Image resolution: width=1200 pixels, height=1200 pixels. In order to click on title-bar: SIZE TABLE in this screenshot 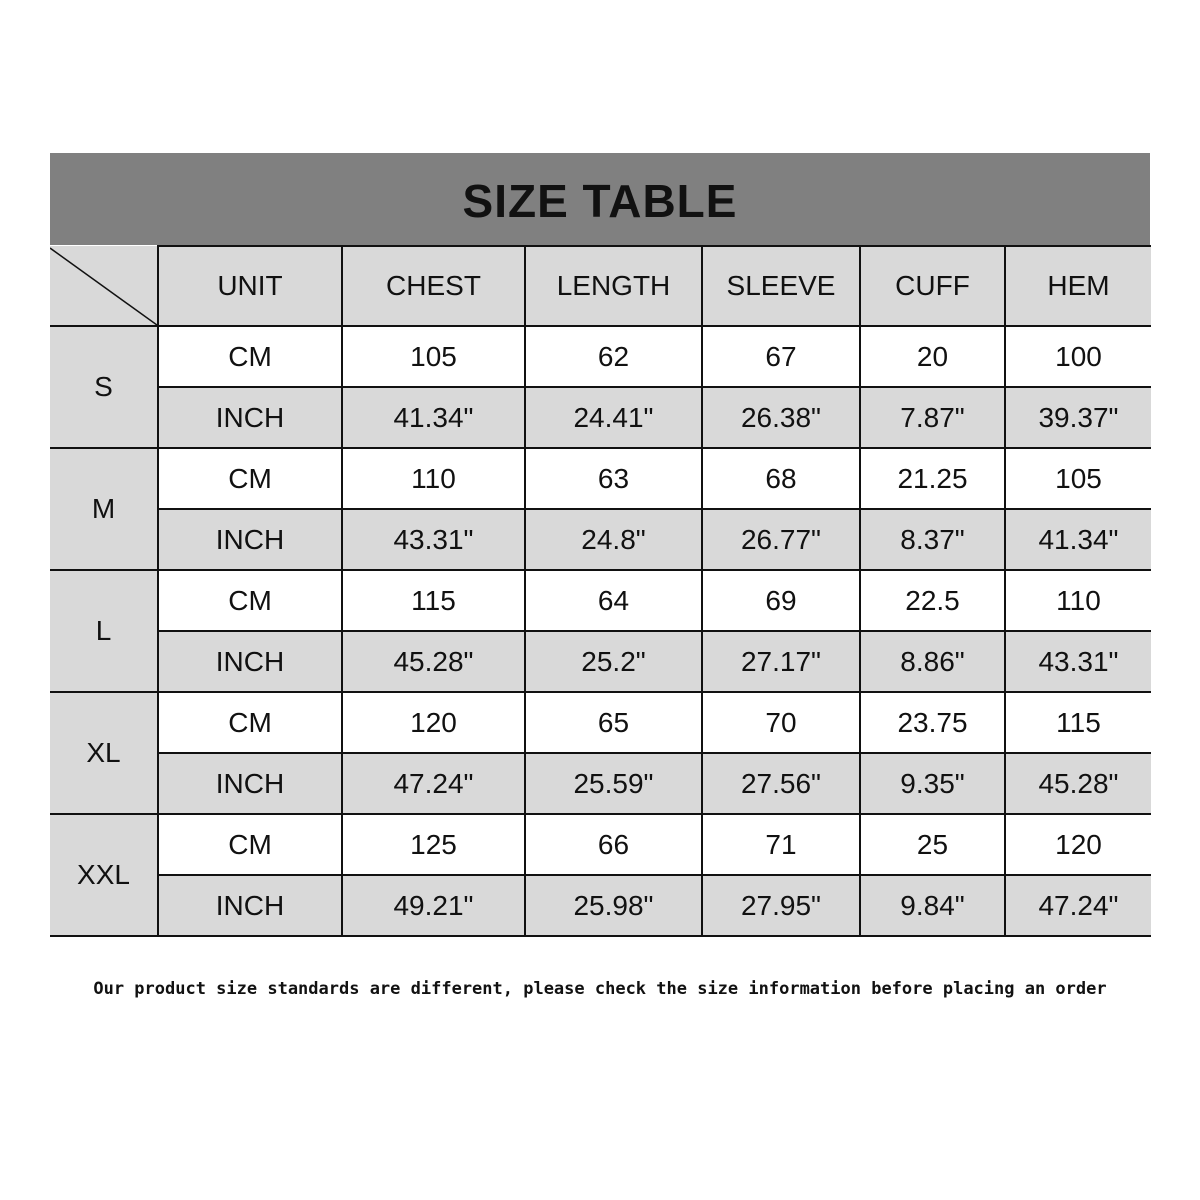, I will do `click(600, 199)`.